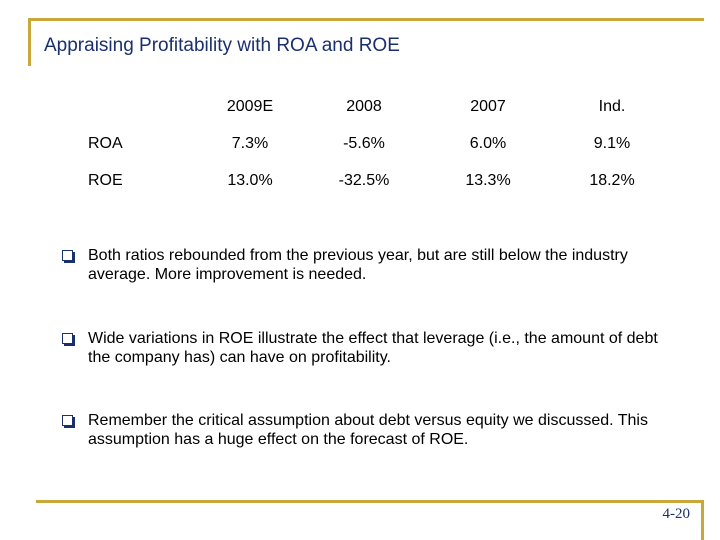  Describe the element at coordinates (364, 106) in the screenshot. I see `header-cell: 2008` at that location.